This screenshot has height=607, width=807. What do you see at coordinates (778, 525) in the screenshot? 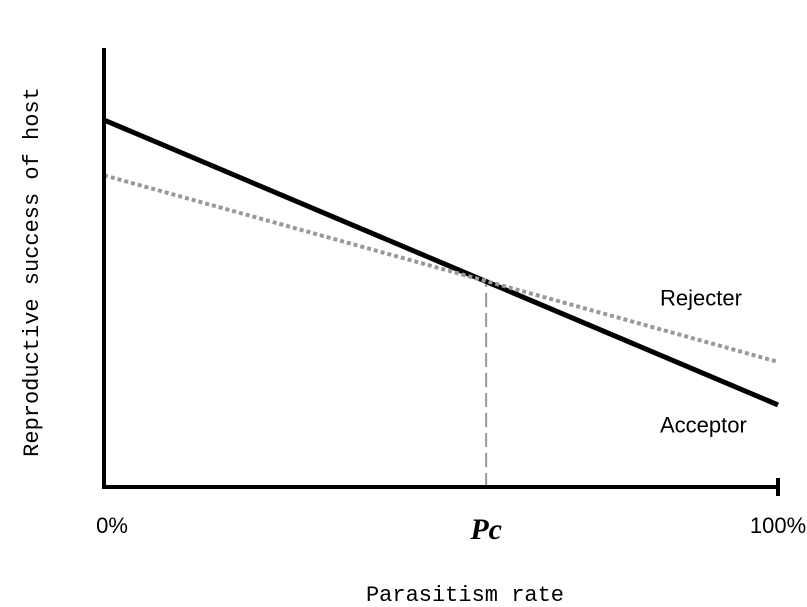
I see `x-tick-label: 100%` at bounding box center [778, 525].